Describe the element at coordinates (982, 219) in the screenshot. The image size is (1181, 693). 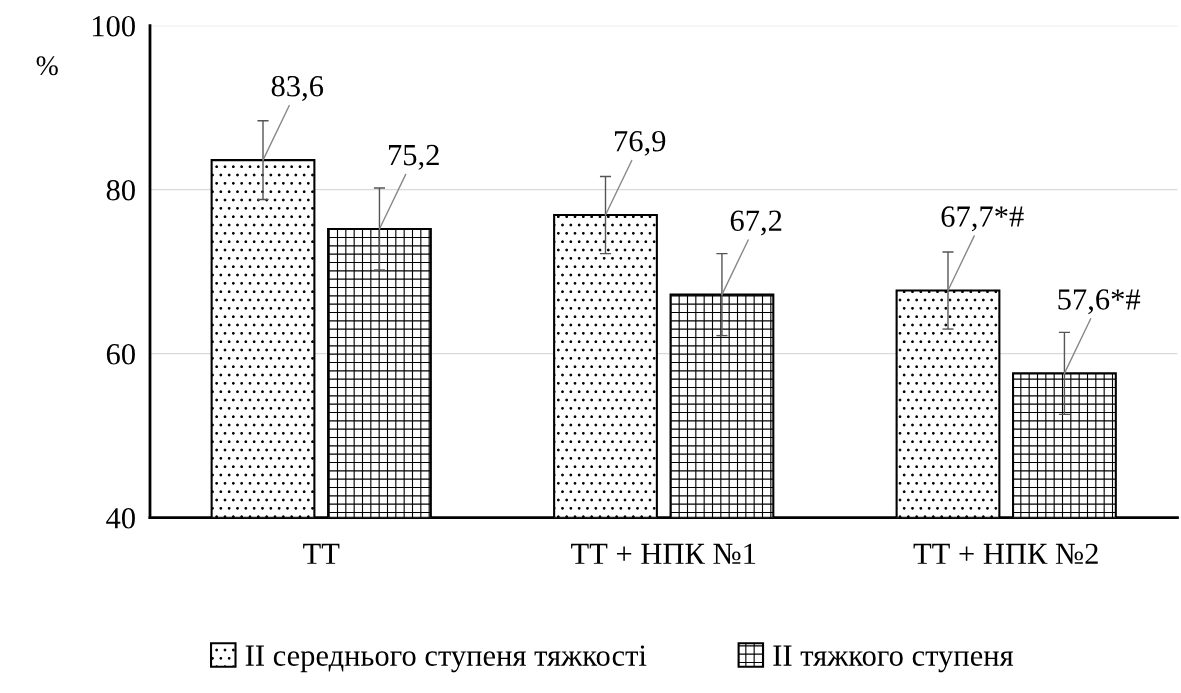
I see `data-label: 67,7*#` at that location.